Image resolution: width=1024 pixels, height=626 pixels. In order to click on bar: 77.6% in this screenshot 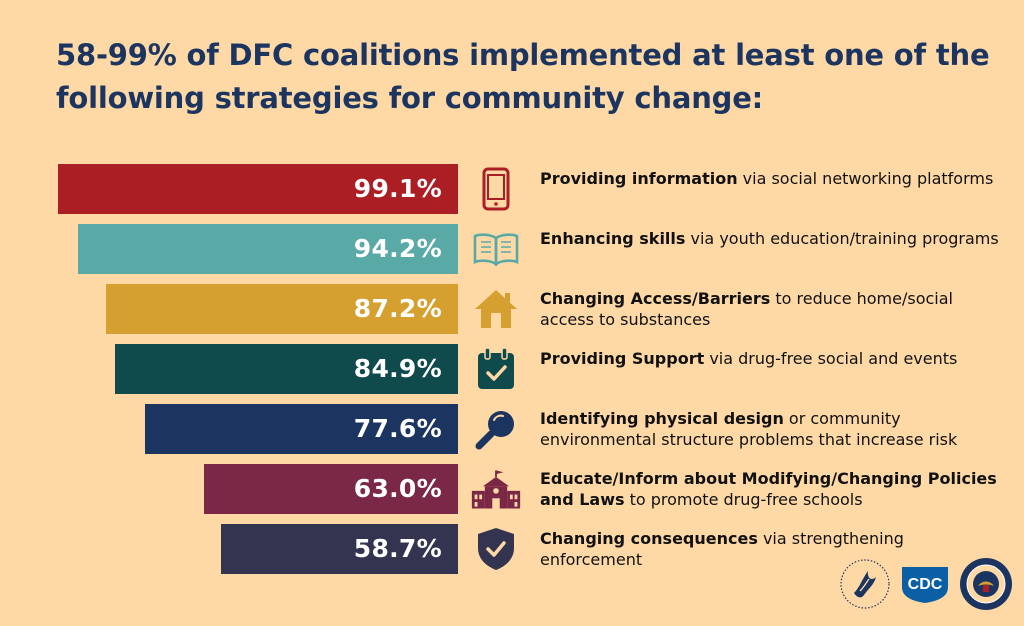, I will do `click(301, 429)`.